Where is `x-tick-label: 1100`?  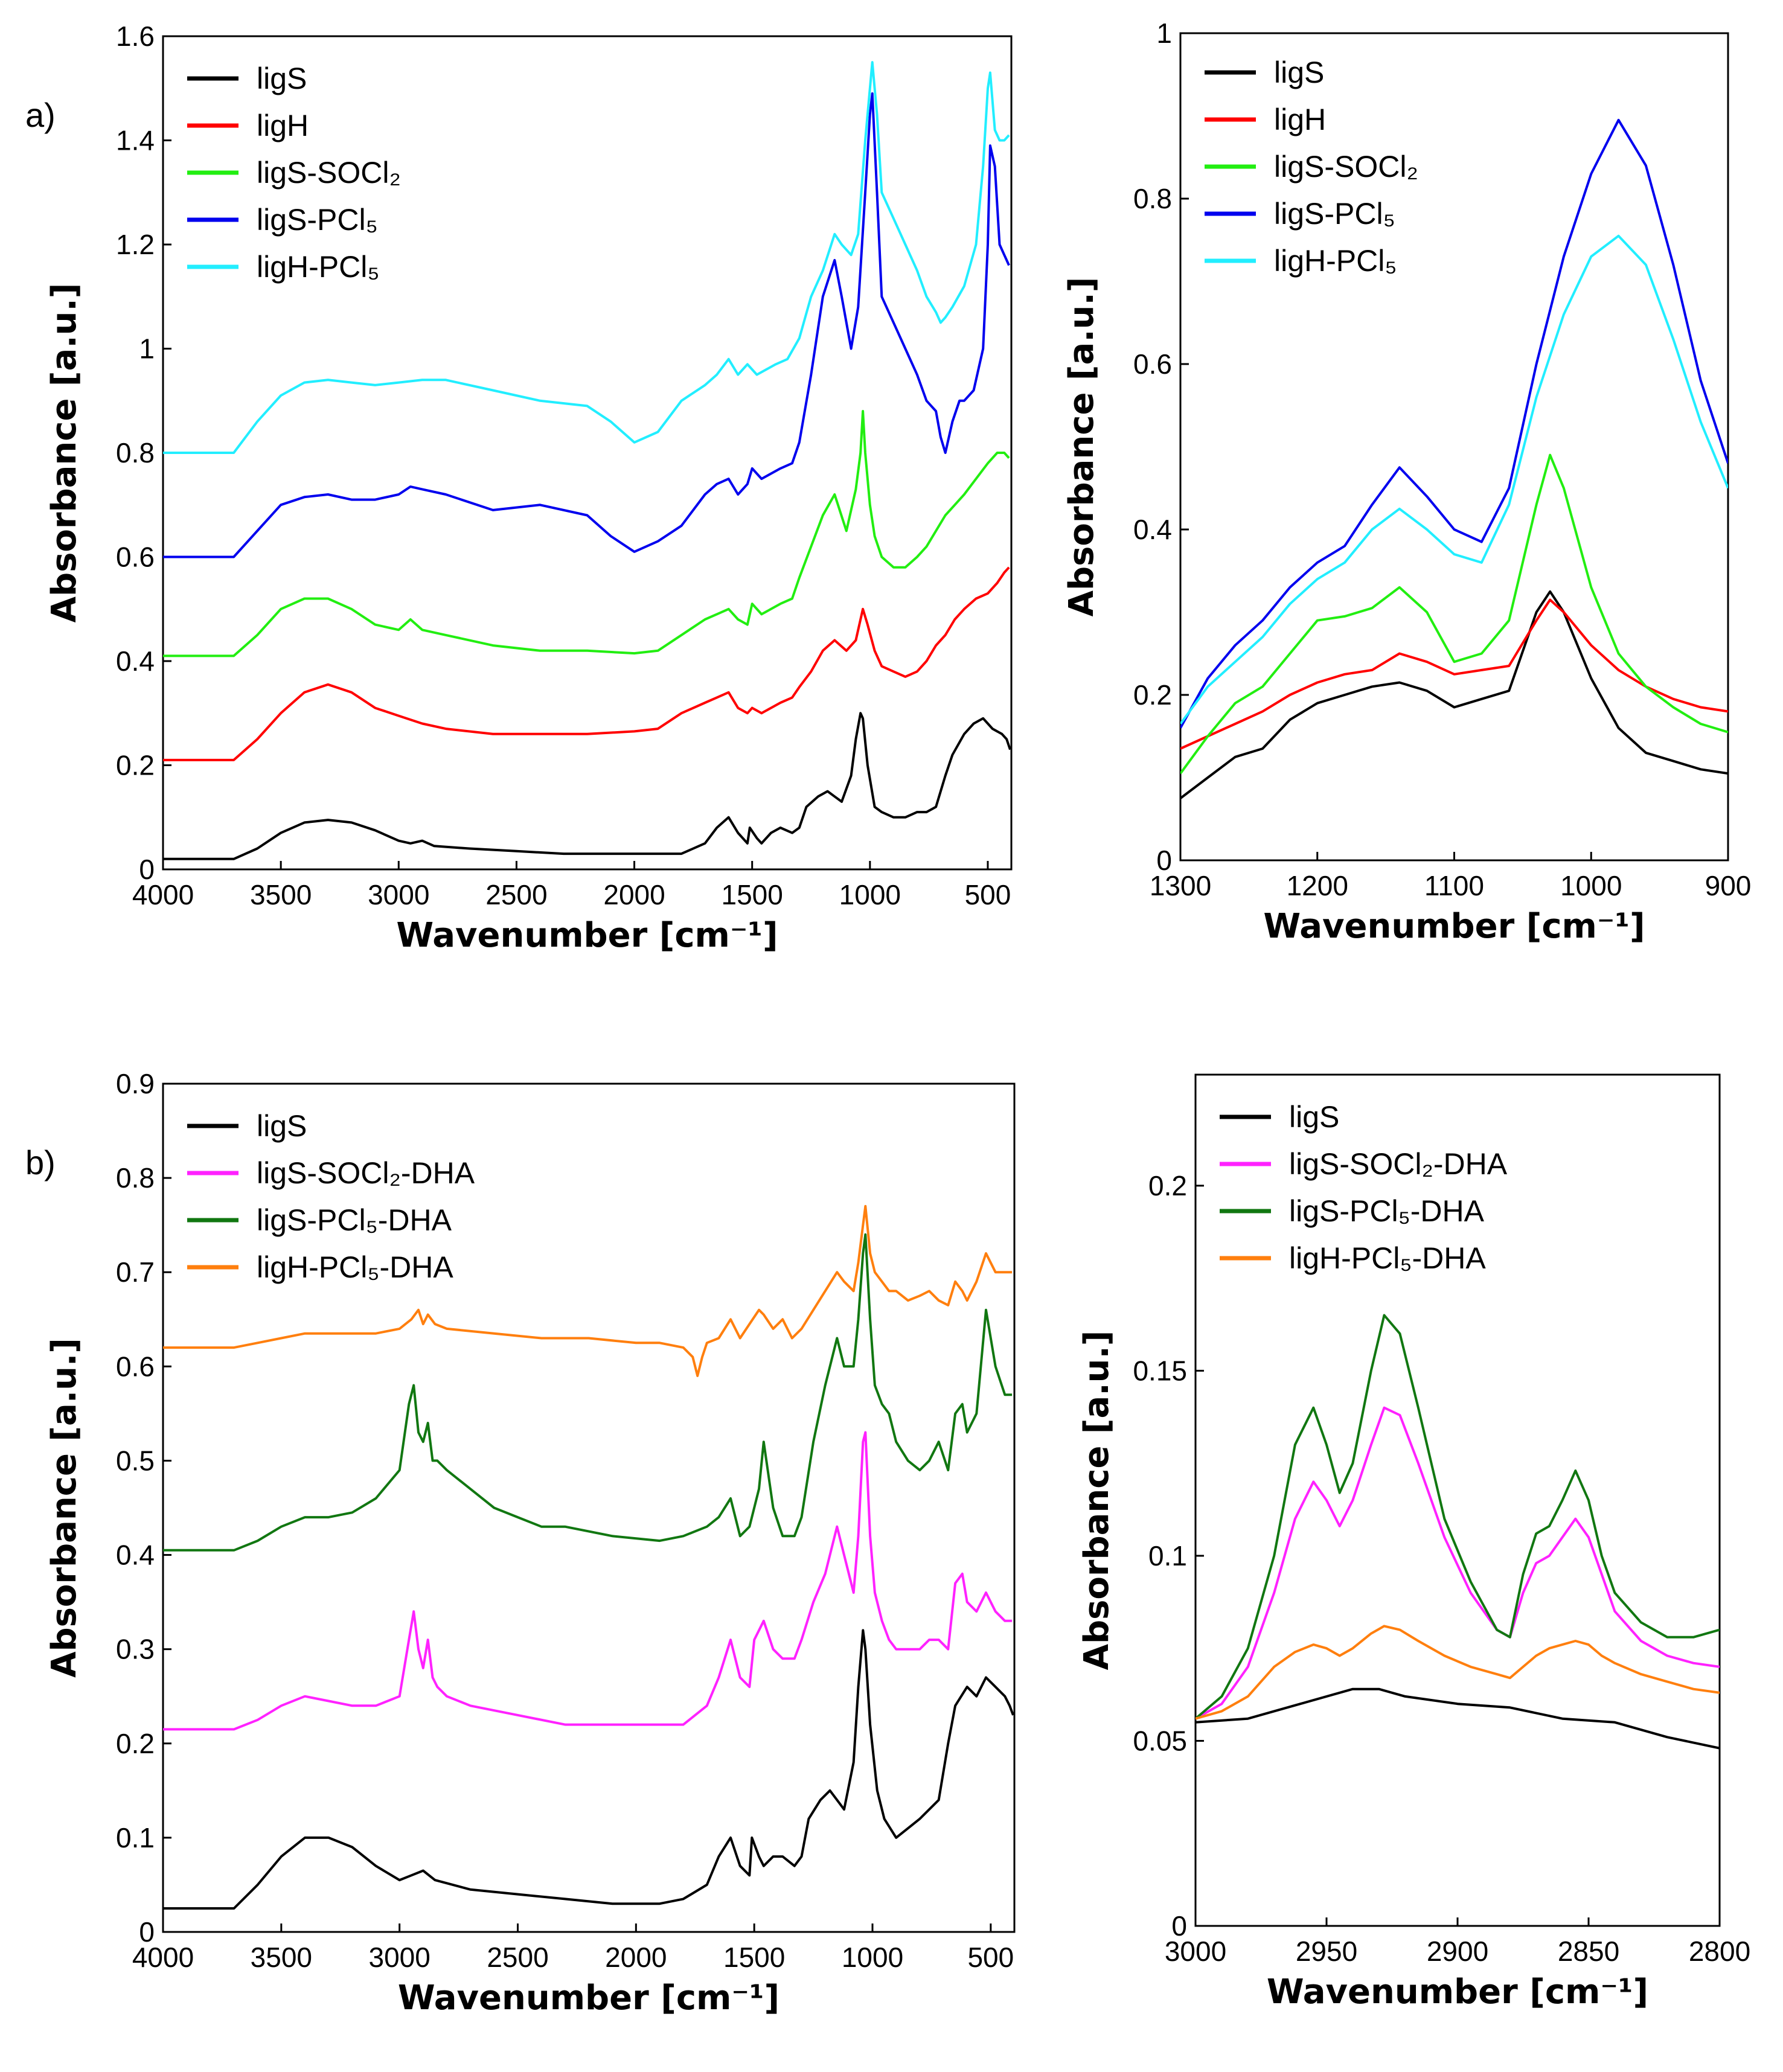
x-tick-label: 1100 is located at coordinates (1454, 885).